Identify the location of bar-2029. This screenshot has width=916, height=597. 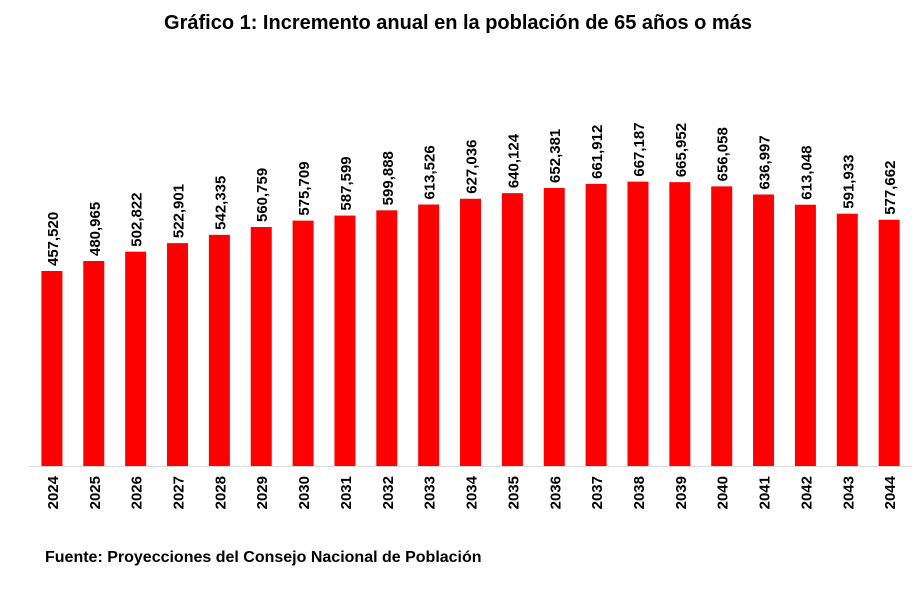
(261, 346).